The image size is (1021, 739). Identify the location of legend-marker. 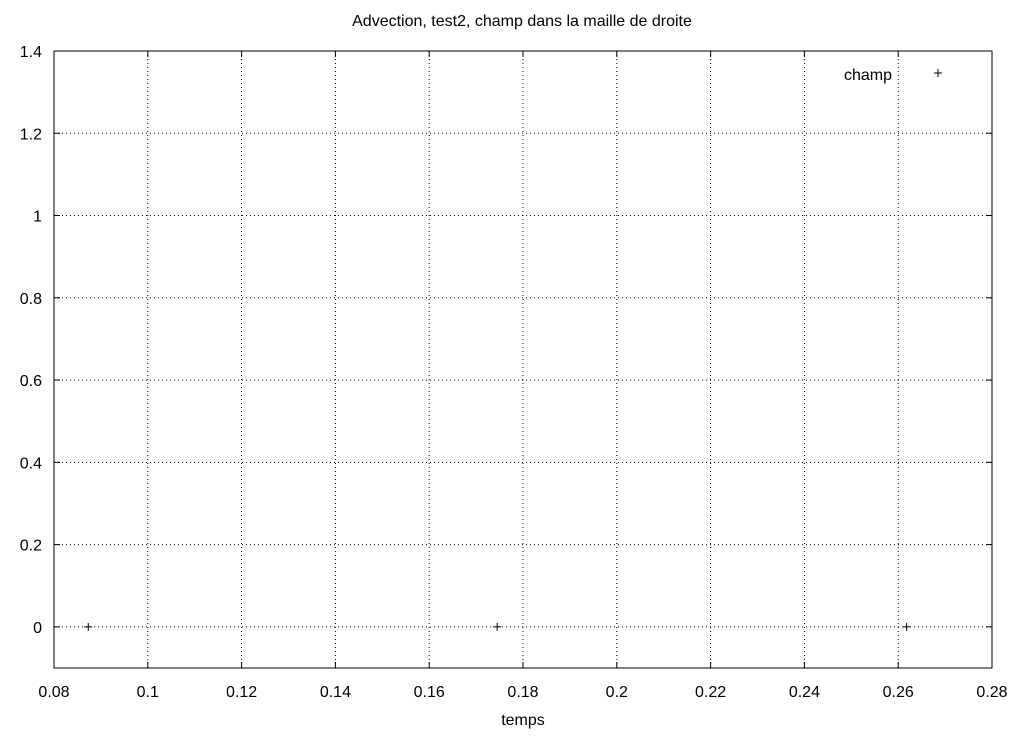
(938, 73).